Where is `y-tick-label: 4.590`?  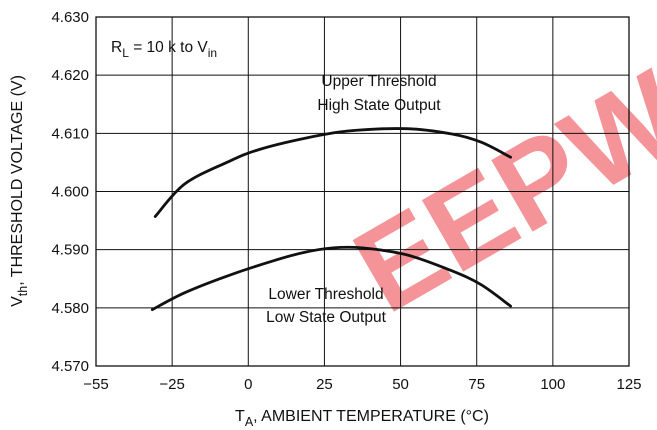
y-tick-label: 4.590 is located at coordinates (70, 250).